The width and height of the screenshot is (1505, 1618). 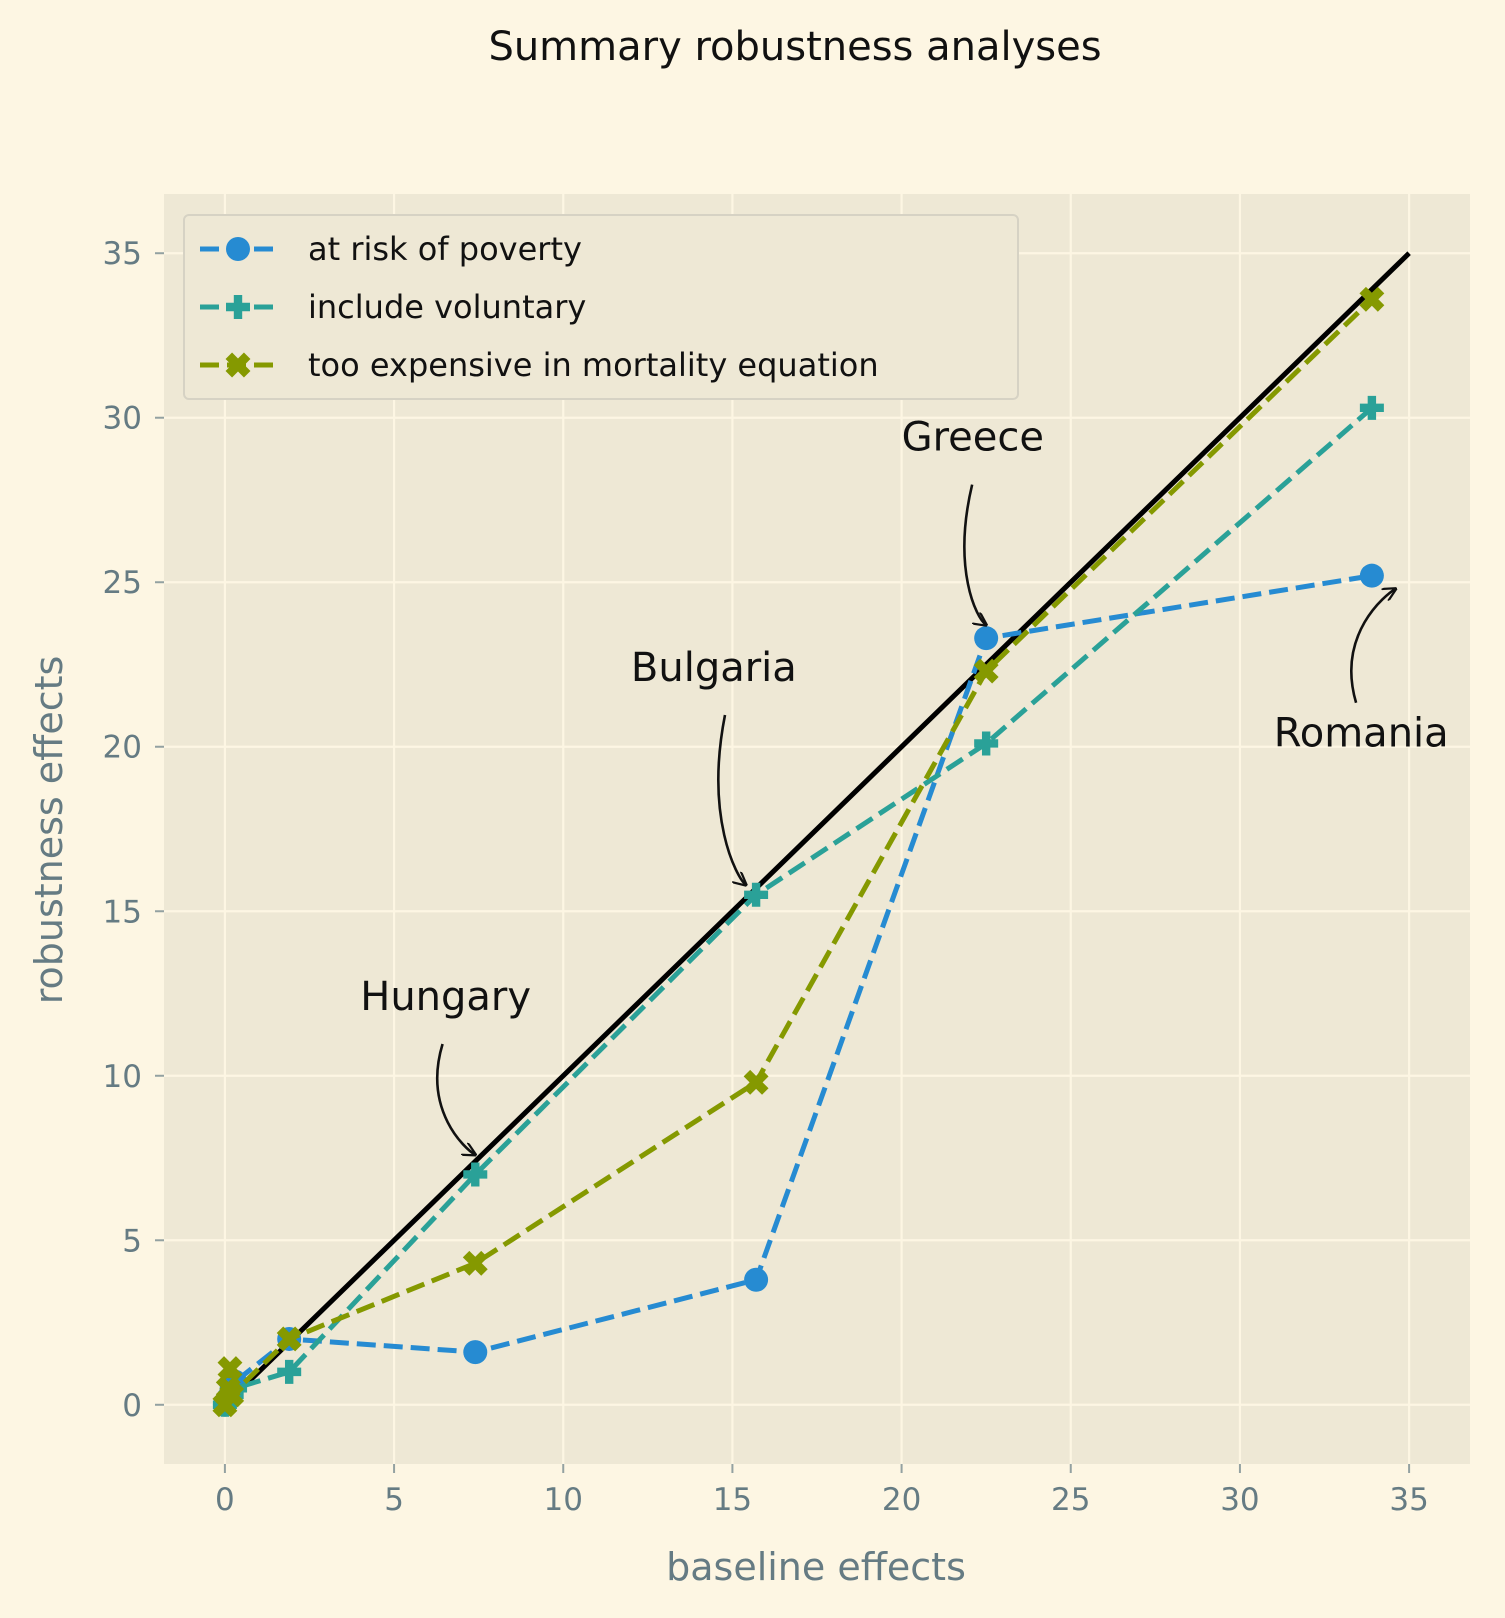 I want to click on legend-item: at risk of poverty, so click(x=391, y=249).